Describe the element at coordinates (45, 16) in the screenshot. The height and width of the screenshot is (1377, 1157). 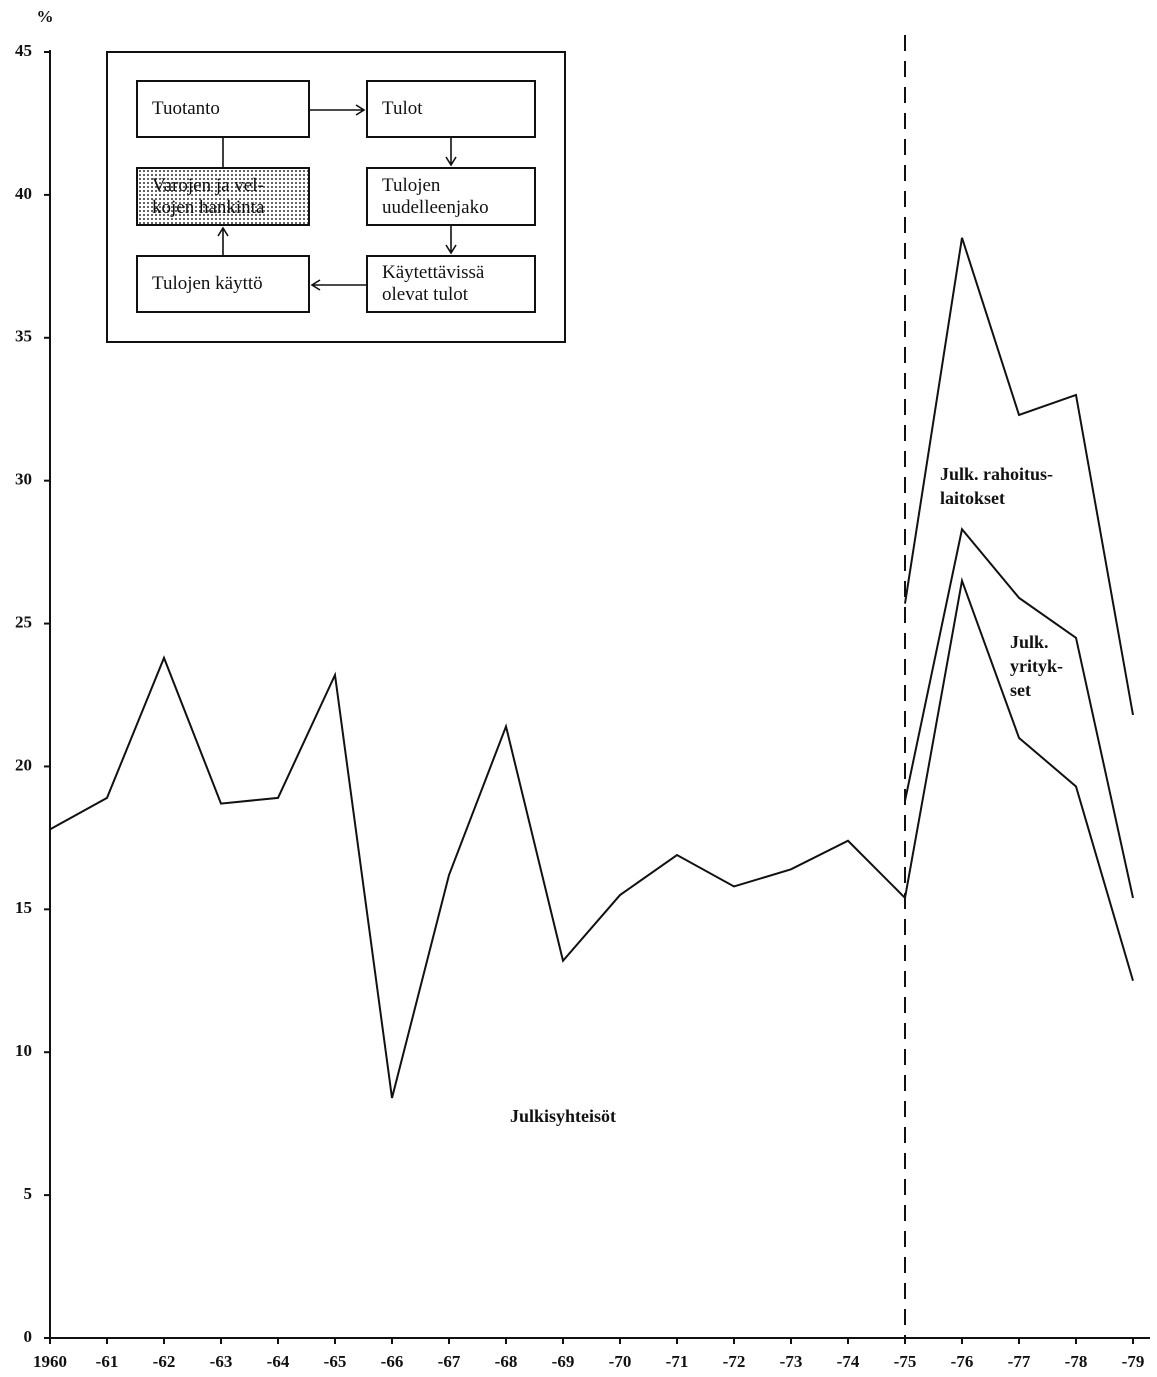
I see `y-axis-label: %` at that location.